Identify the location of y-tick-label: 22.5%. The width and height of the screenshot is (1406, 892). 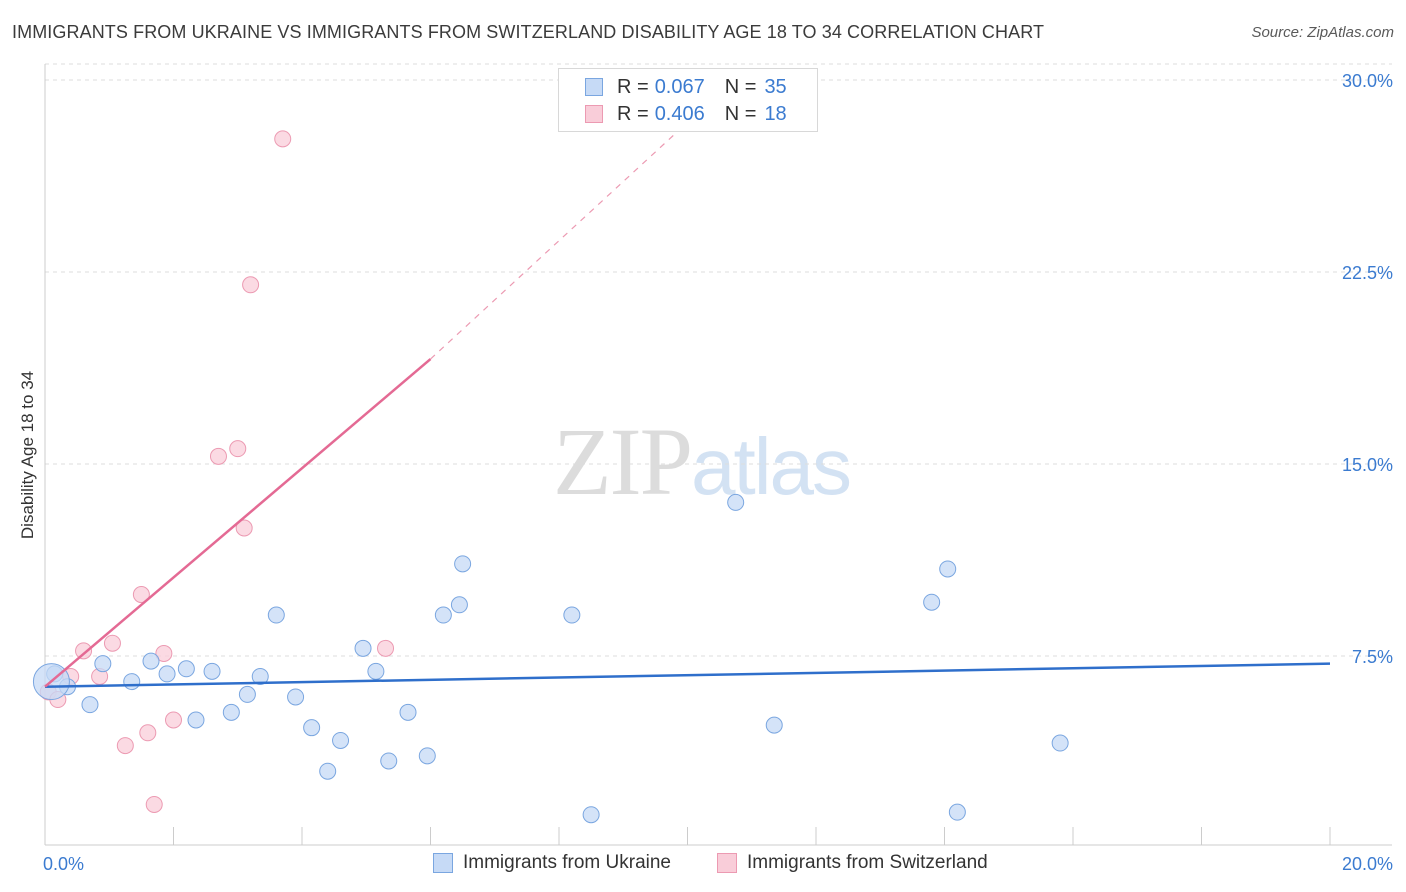
(1367, 273).